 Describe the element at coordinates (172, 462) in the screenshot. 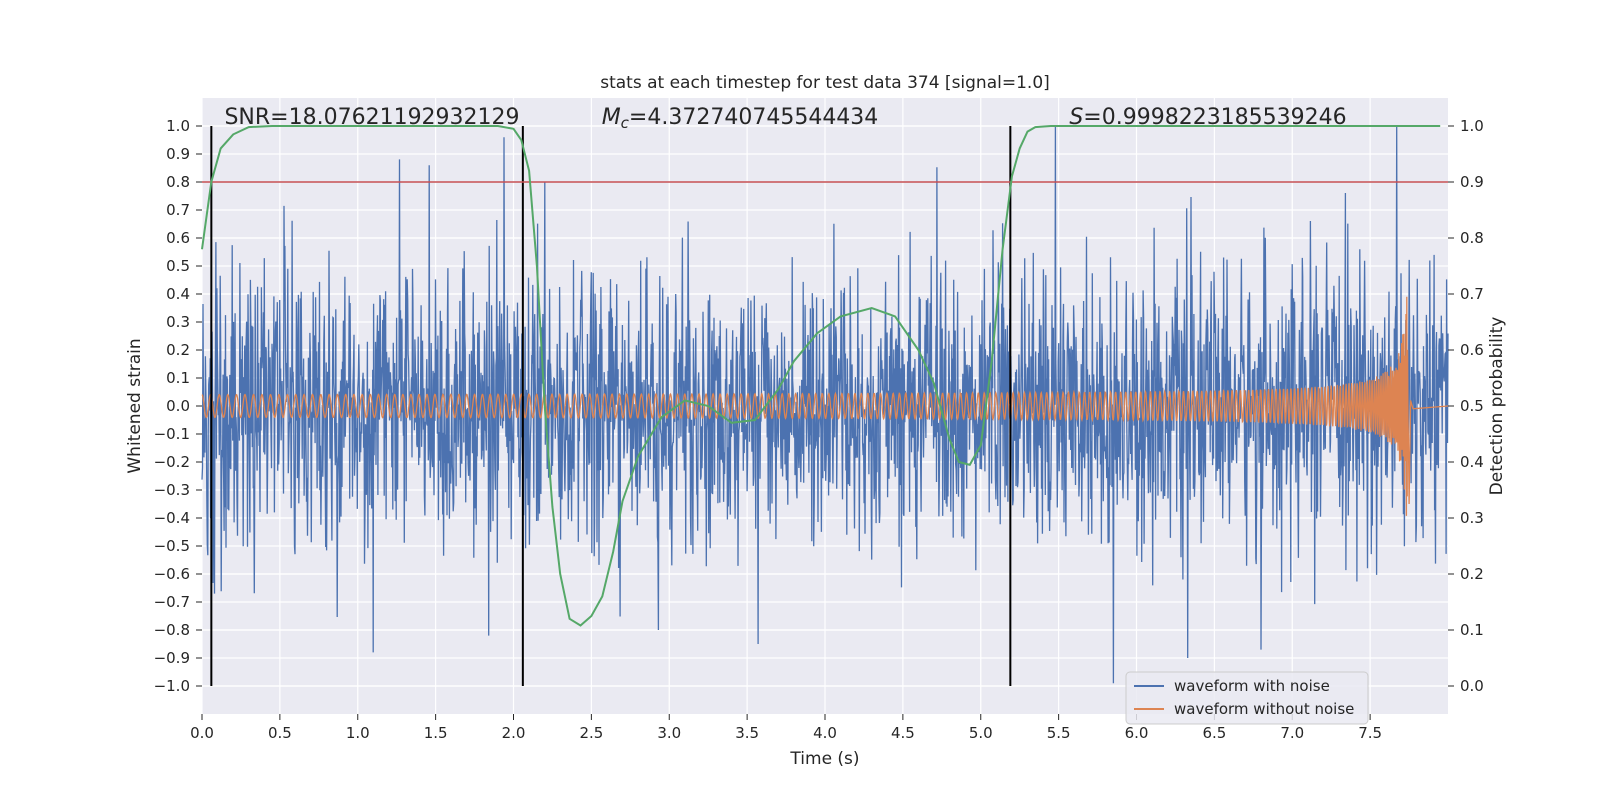

I see `y-tick-label-8: −0.2` at that location.